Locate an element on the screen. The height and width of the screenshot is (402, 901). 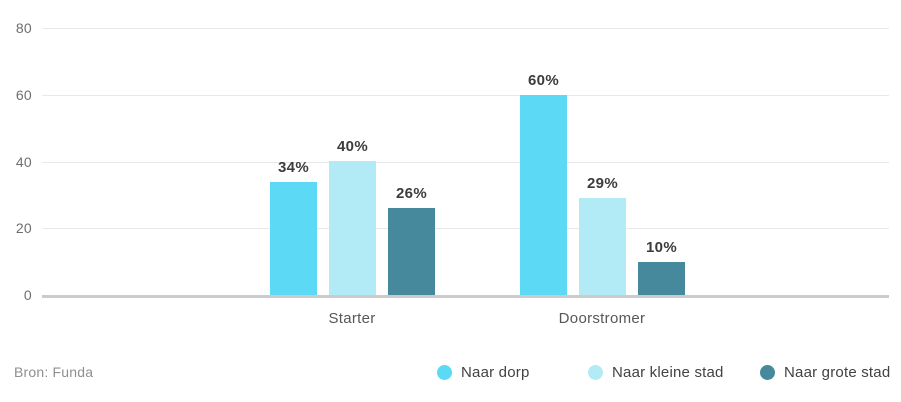
y-axis-tick-label: 60 is located at coordinates (23, 95).